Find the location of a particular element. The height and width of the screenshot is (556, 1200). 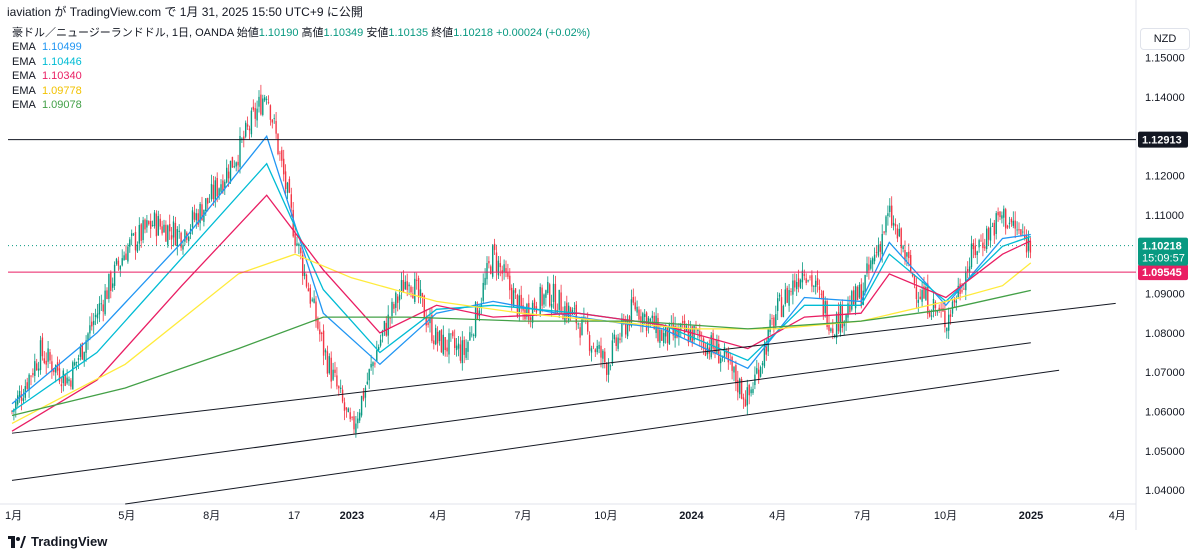

ema-row: EMA 1.10499 is located at coordinates (301, 47).